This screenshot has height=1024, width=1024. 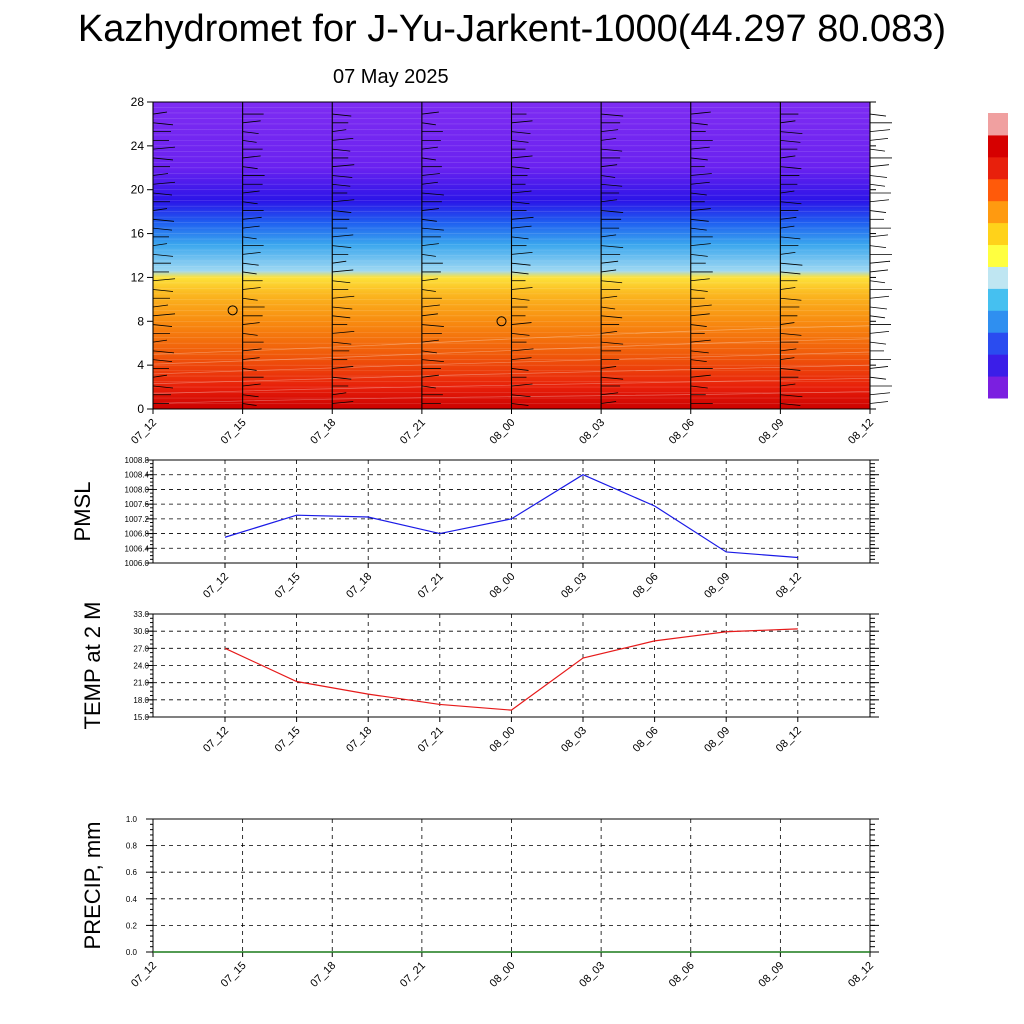 What do you see at coordinates (413, 432) in the screenshot?
I see `x-tick-label: 07_21` at bounding box center [413, 432].